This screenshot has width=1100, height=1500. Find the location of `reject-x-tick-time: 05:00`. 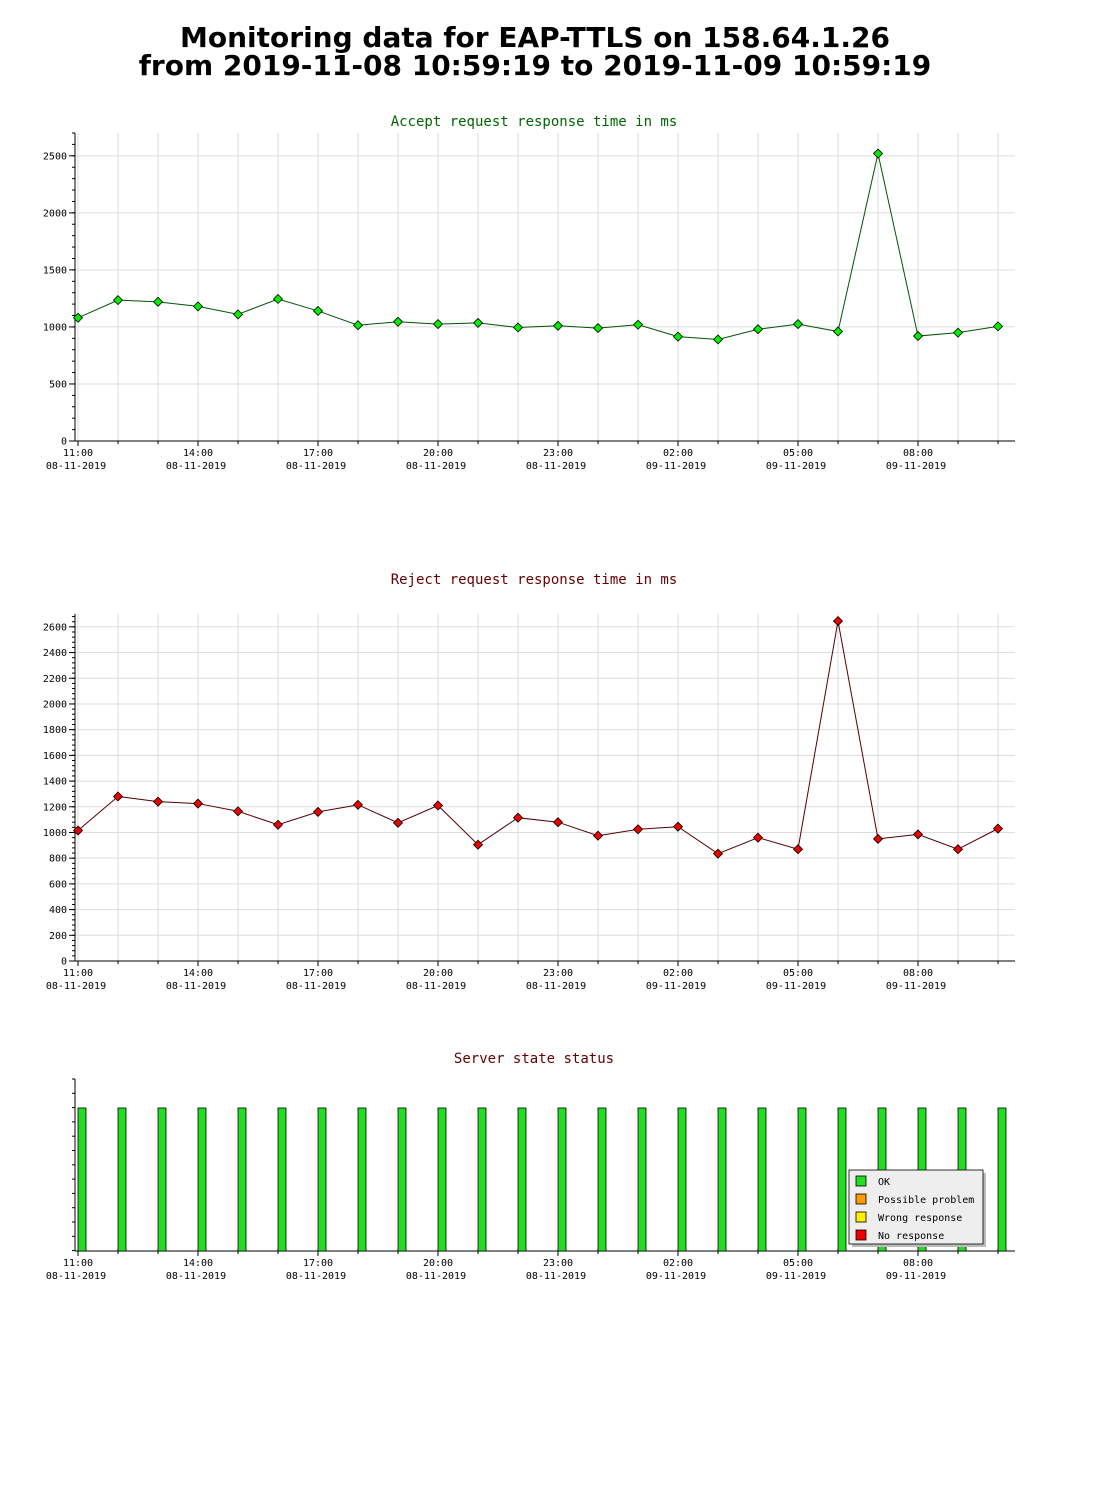

reject-x-tick-time: 05:00 is located at coordinates (798, 973).